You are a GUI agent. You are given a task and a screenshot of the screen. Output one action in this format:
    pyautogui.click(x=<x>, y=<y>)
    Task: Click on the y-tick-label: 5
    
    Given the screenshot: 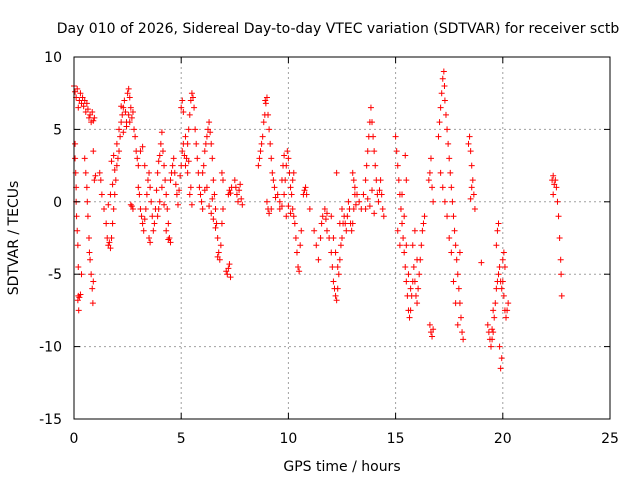 What is the action you would take?
    pyautogui.click(x=57, y=130)
    